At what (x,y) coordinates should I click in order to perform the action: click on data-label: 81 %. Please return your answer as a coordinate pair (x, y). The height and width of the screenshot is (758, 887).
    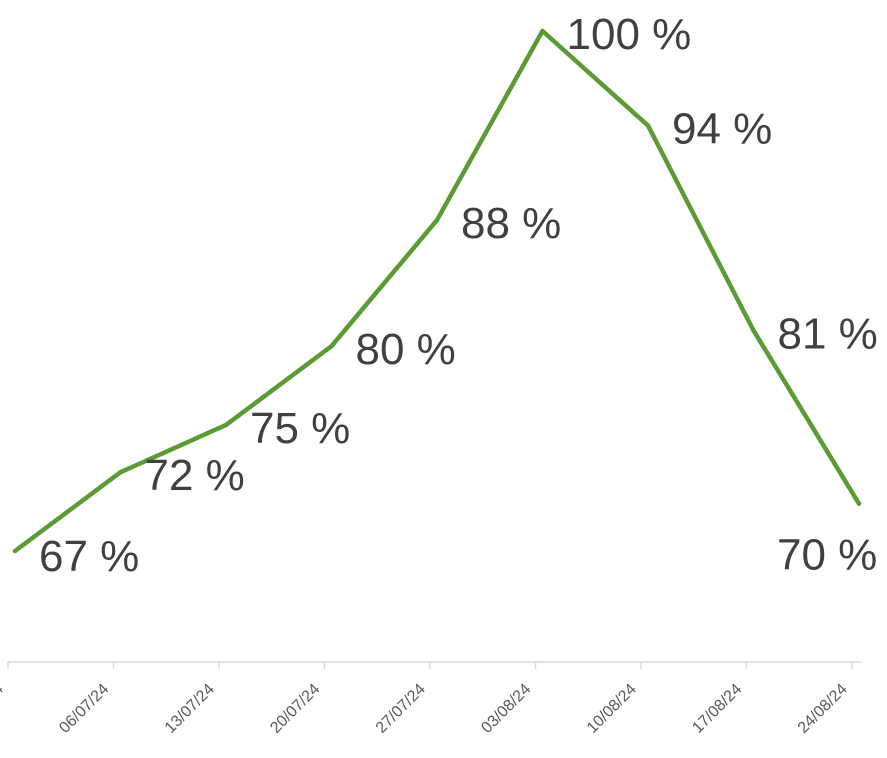
    Looking at the image, I should click on (828, 333).